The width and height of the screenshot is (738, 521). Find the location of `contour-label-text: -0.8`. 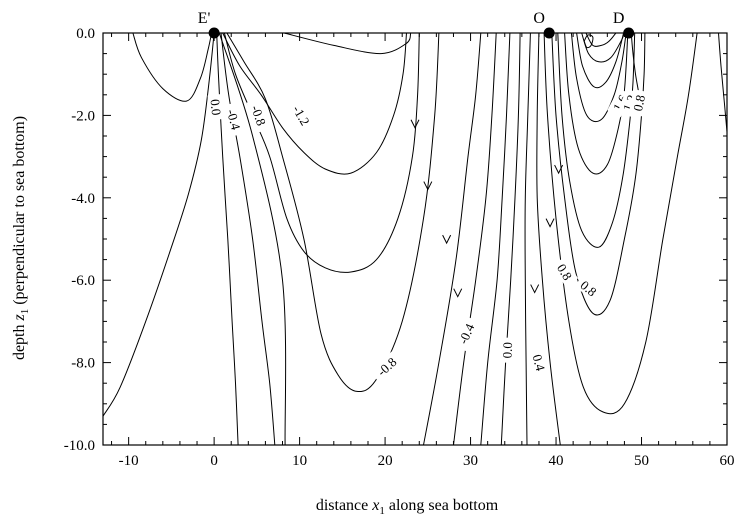

contour-label-text: -0.8 is located at coordinates (258, 115).